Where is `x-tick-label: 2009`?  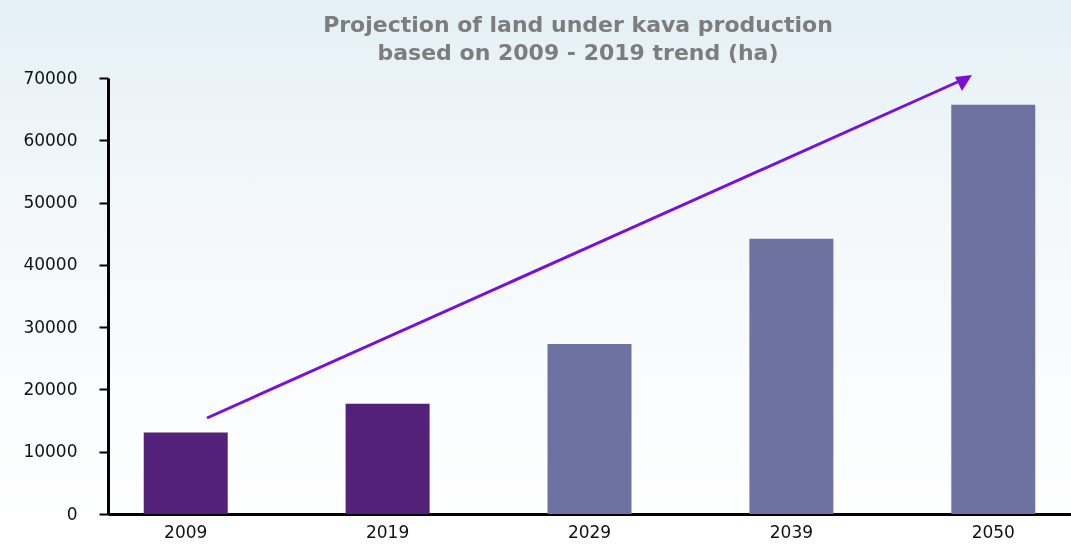
x-tick-label: 2009 is located at coordinates (186, 531).